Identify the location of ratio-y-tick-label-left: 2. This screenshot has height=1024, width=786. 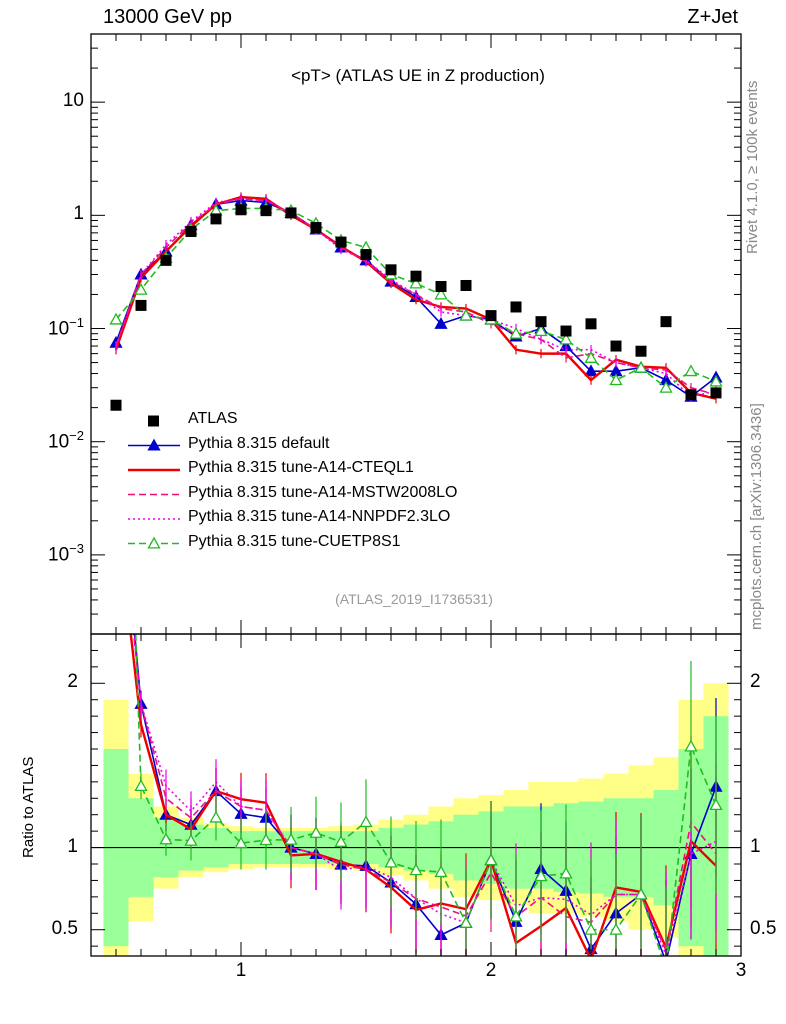
(72, 682).